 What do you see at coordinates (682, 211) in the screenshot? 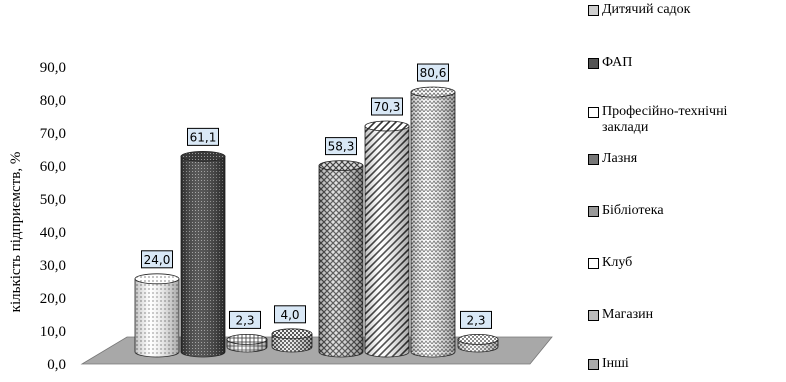
I see `legend-item: Бібліотека` at bounding box center [682, 211].